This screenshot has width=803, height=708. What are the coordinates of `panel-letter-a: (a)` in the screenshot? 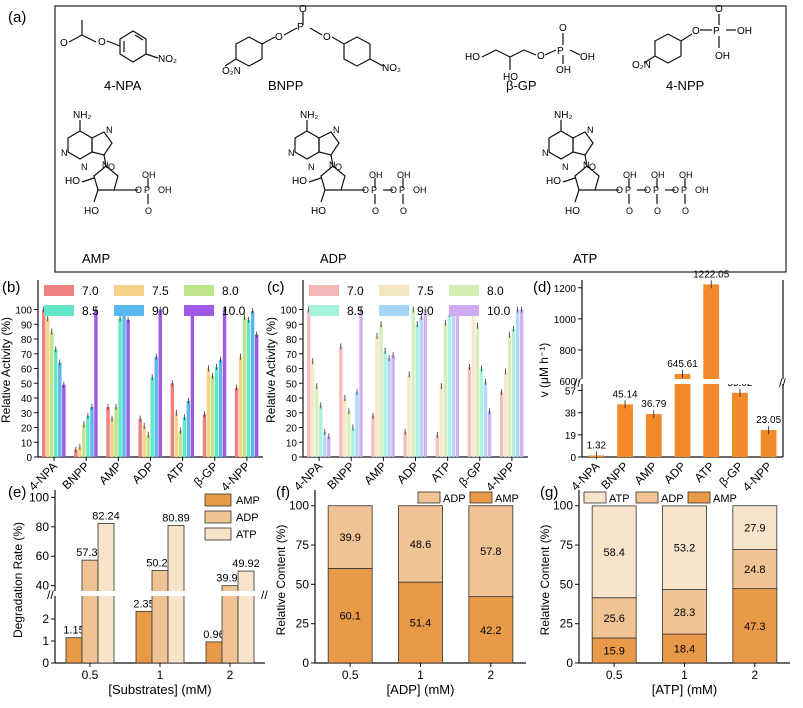 It's located at (17, 17).